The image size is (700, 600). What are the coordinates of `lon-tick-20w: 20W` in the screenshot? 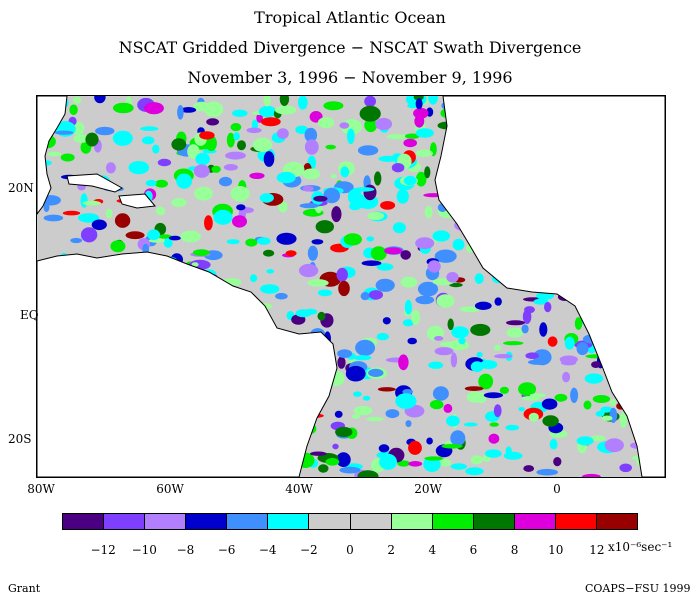 It's located at (428, 489).